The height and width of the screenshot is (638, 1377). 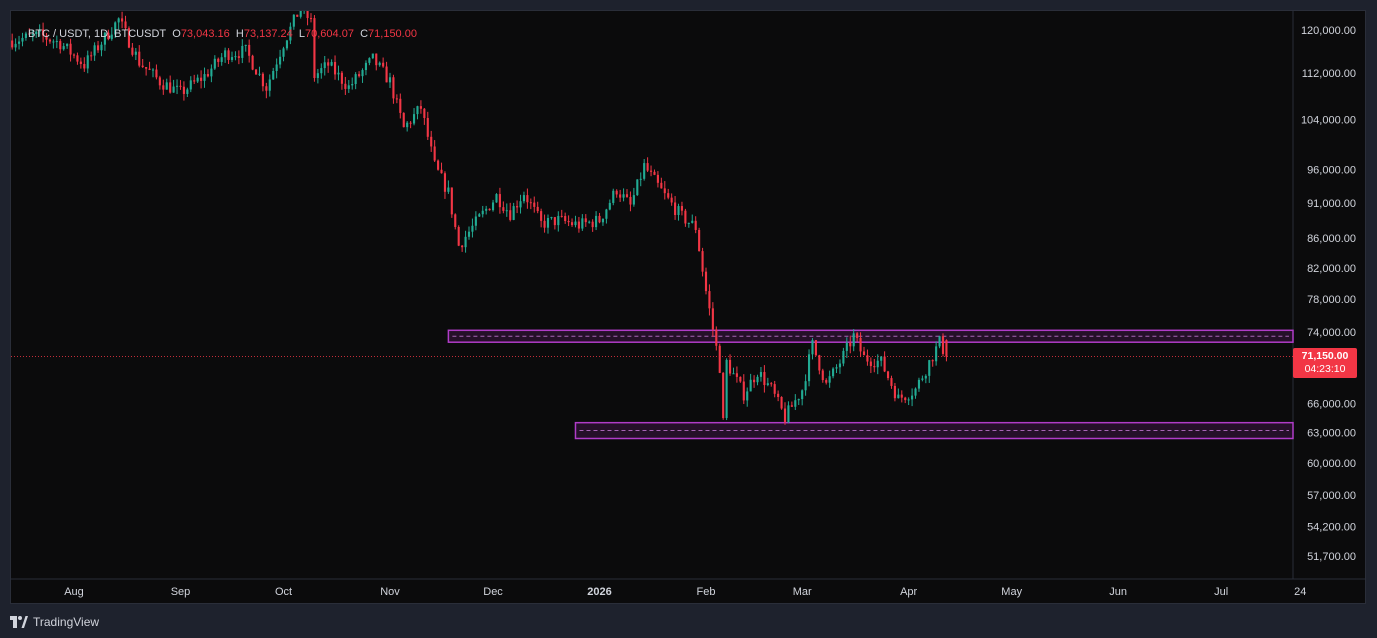 What do you see at coordinates (390, 592) in the screenshot?
I see `x-tick-label: Nov` at bounding box center [390, 592].